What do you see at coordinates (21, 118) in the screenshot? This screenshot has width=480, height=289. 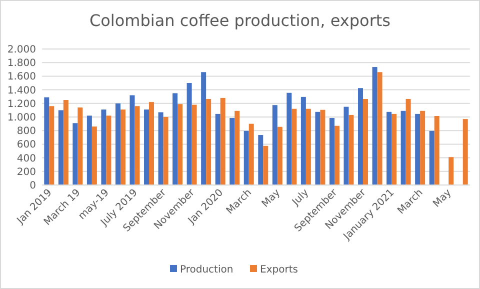 I see `y-tick-label: 1.000` at bounding box center [21, 118].